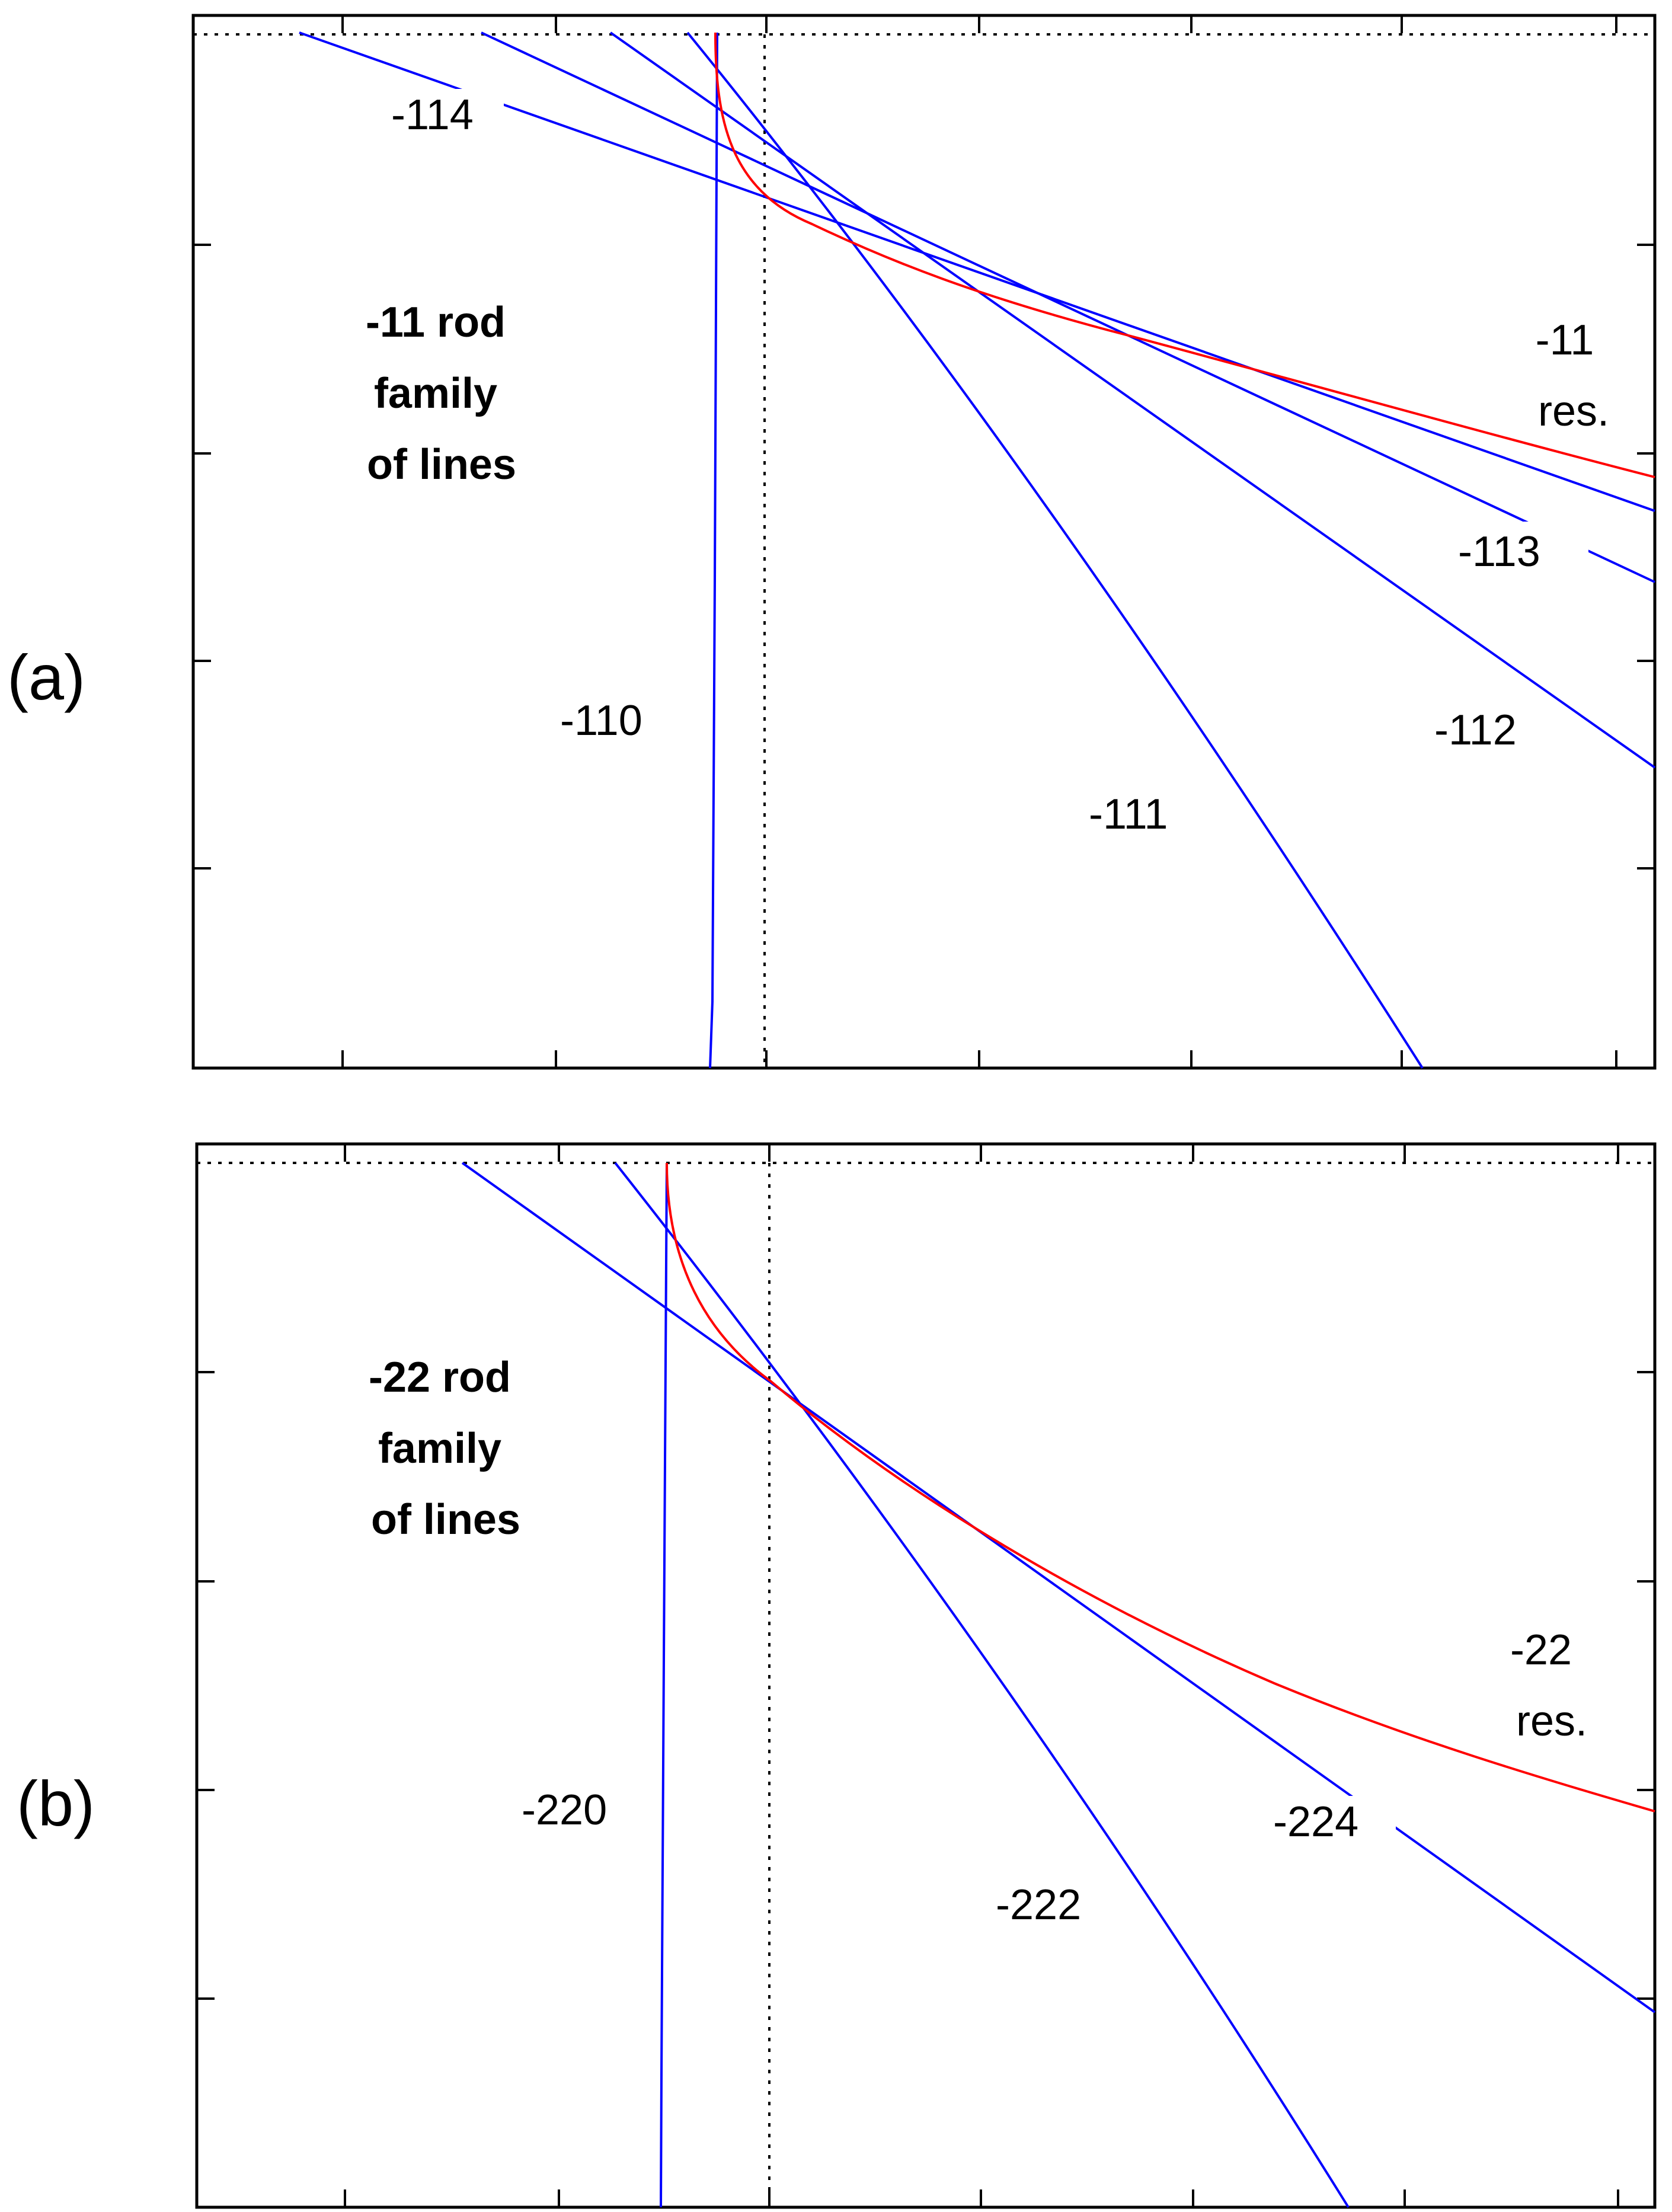  Describe the element at coordinates (1128, 814) in the screenshot. I see `label-minus-111: -111` at that location.